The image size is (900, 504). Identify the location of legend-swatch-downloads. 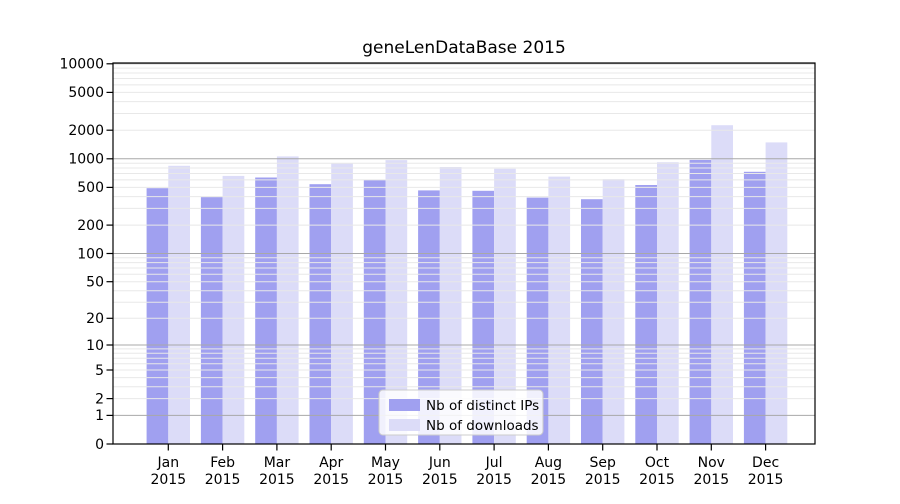
(404, 425).